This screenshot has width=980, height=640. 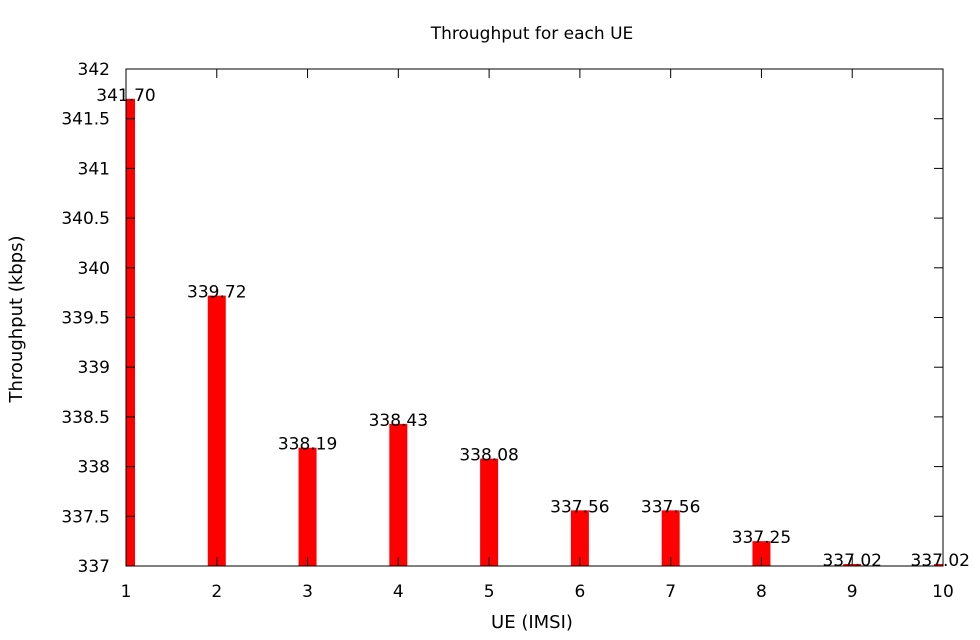 I want to click on y-tick-label: 339, so click(x=94, y=368).